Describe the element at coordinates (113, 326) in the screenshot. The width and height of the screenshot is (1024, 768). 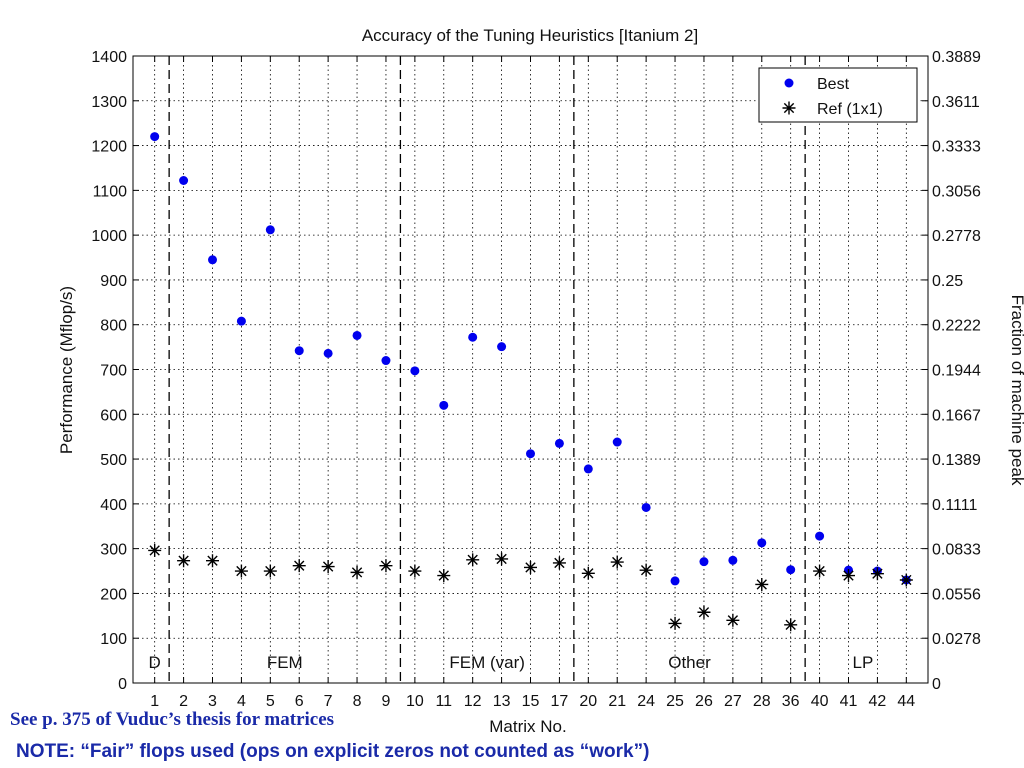
I see `y-tick-label: 800` at that location.